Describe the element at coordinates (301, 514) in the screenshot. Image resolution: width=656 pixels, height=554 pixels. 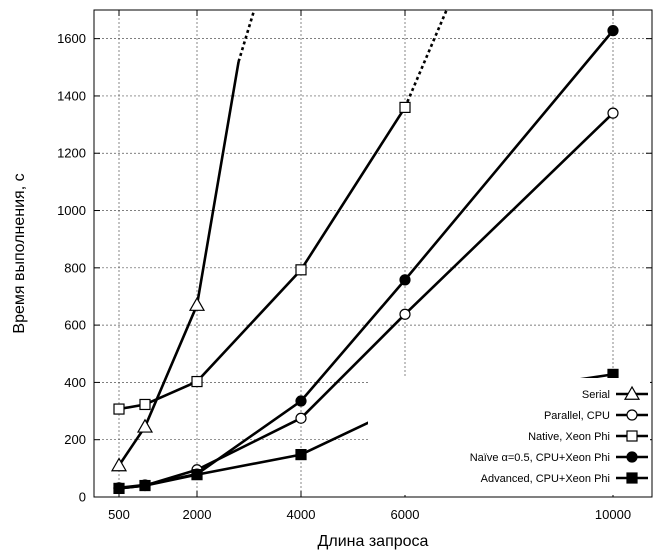
I see `x-tick-label: 4000` at that location.